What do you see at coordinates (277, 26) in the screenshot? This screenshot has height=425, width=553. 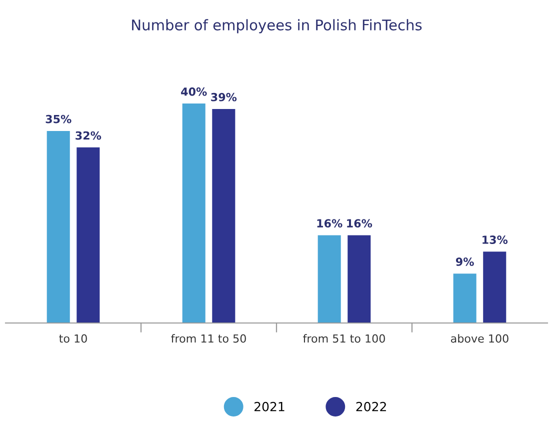 I see `chart-title: Number of employees in Polish FinTechs` at bounding box center [277, 26].